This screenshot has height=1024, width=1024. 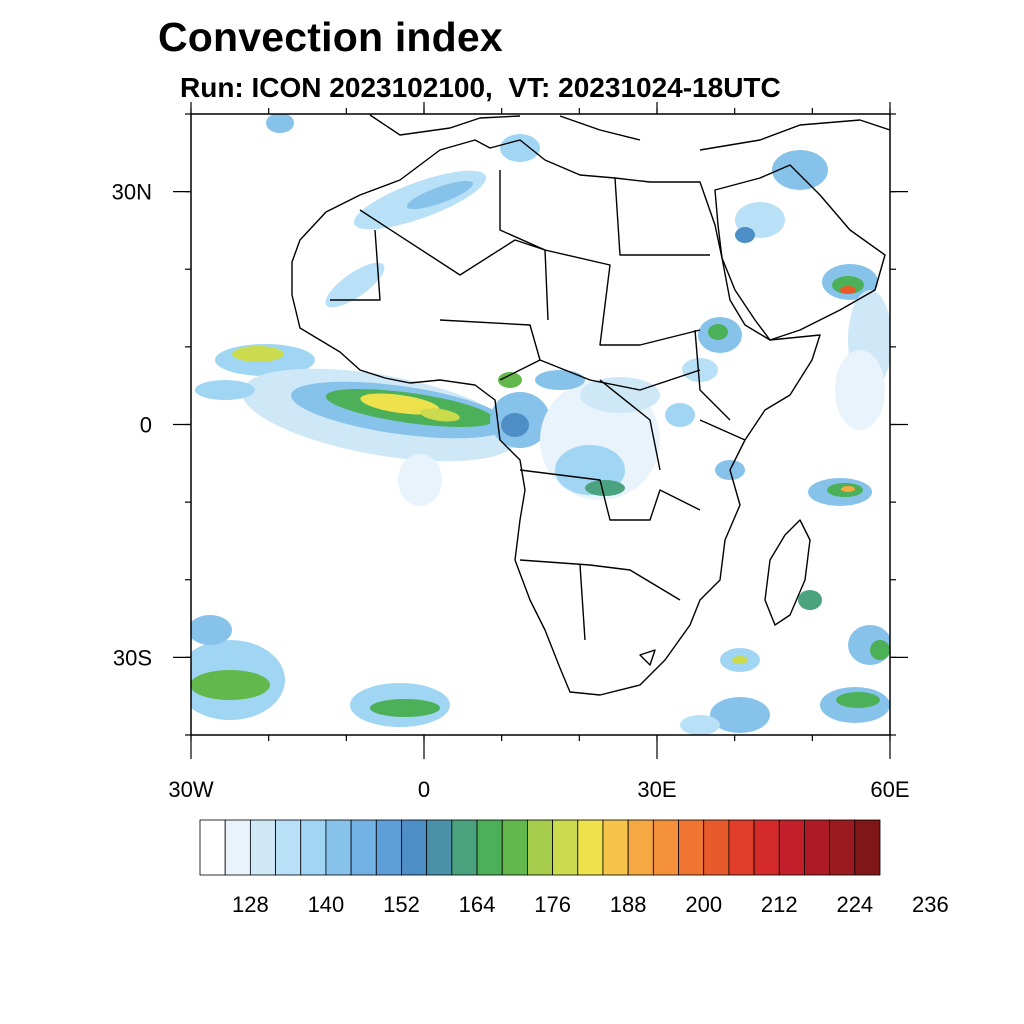 What do you see at coordinates (250, 904) in the screenshot?
I see `colorbar-label: 128` at bounding box center [250, 904].